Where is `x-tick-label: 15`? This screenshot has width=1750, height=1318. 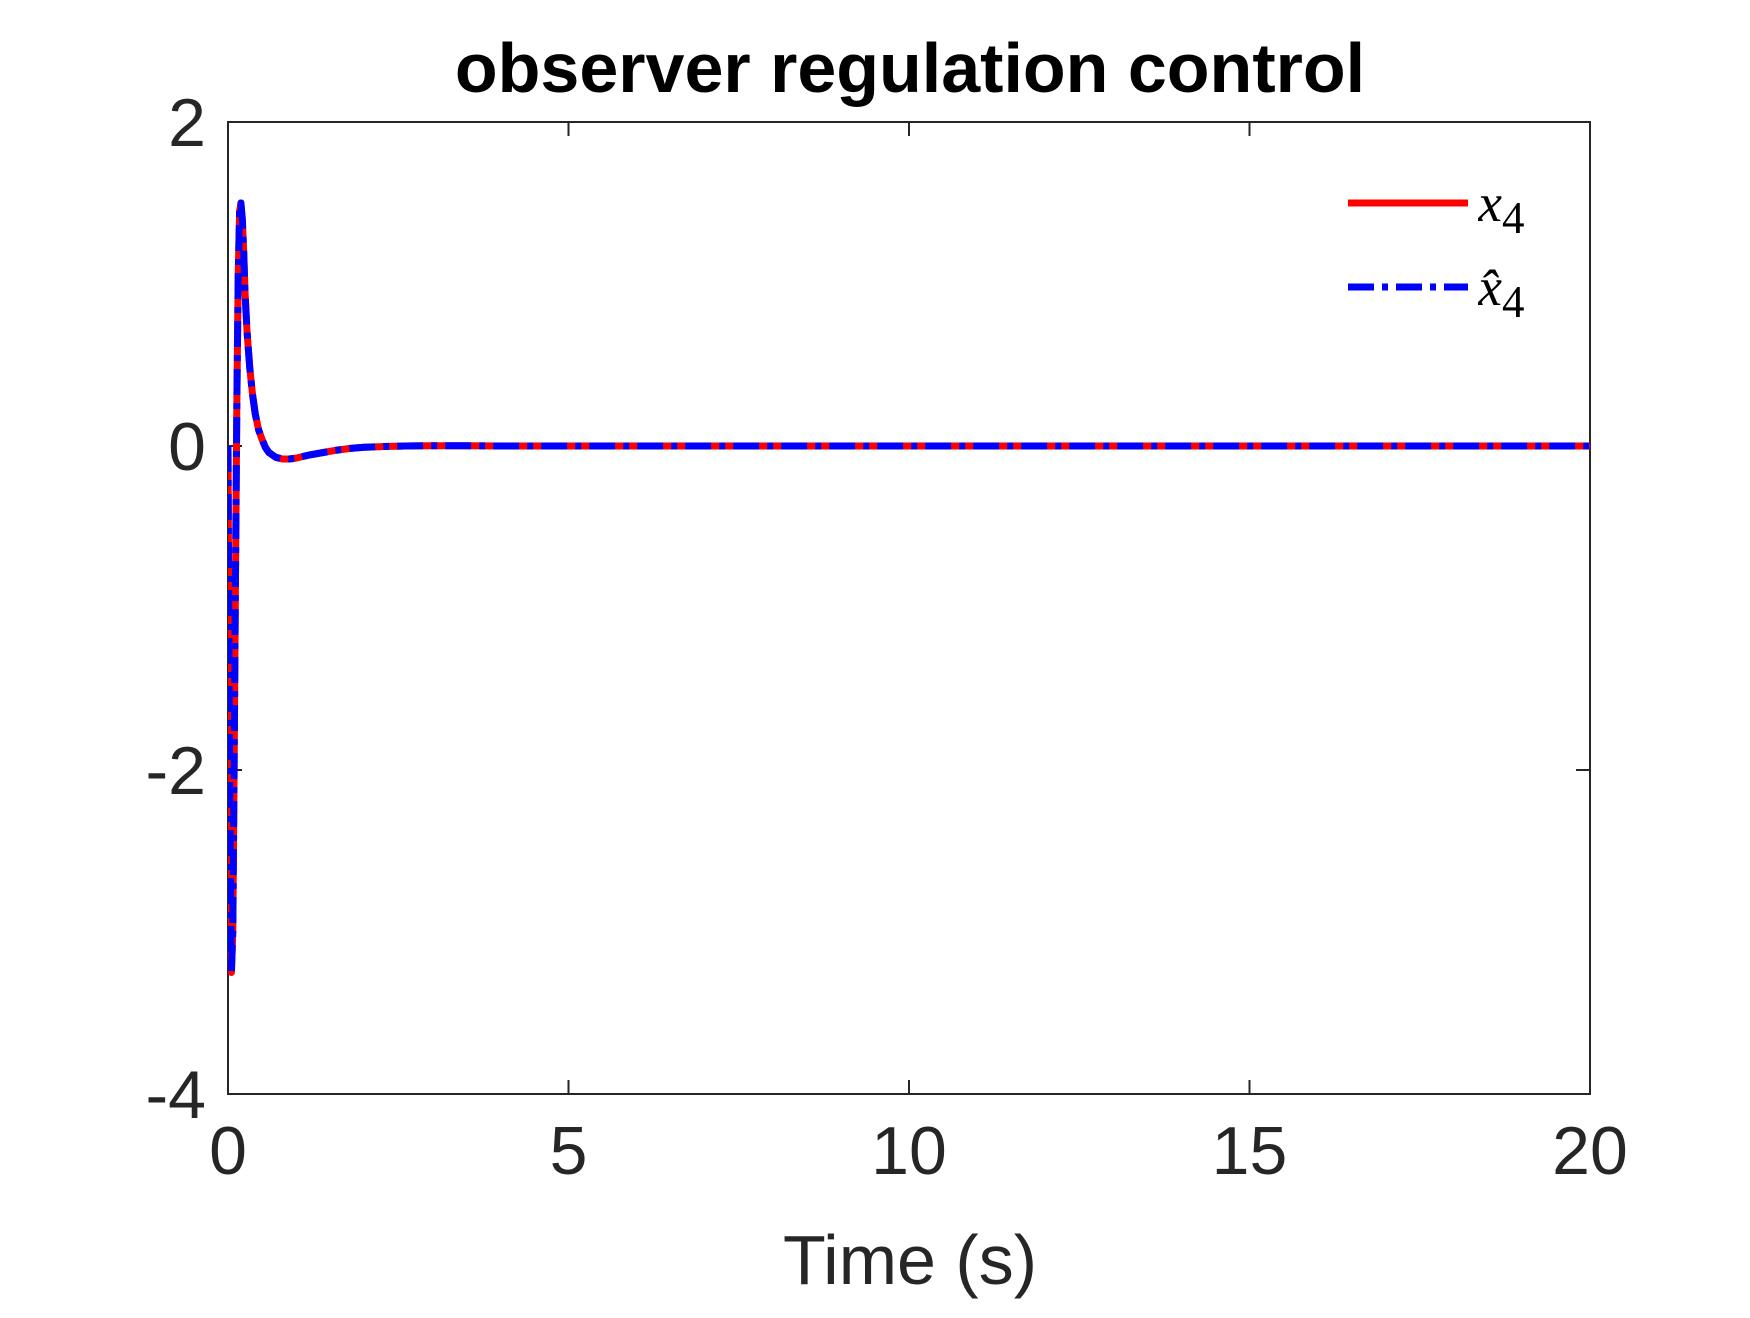 x-tick-label: 15 is located at coordinates (1250, 1151).